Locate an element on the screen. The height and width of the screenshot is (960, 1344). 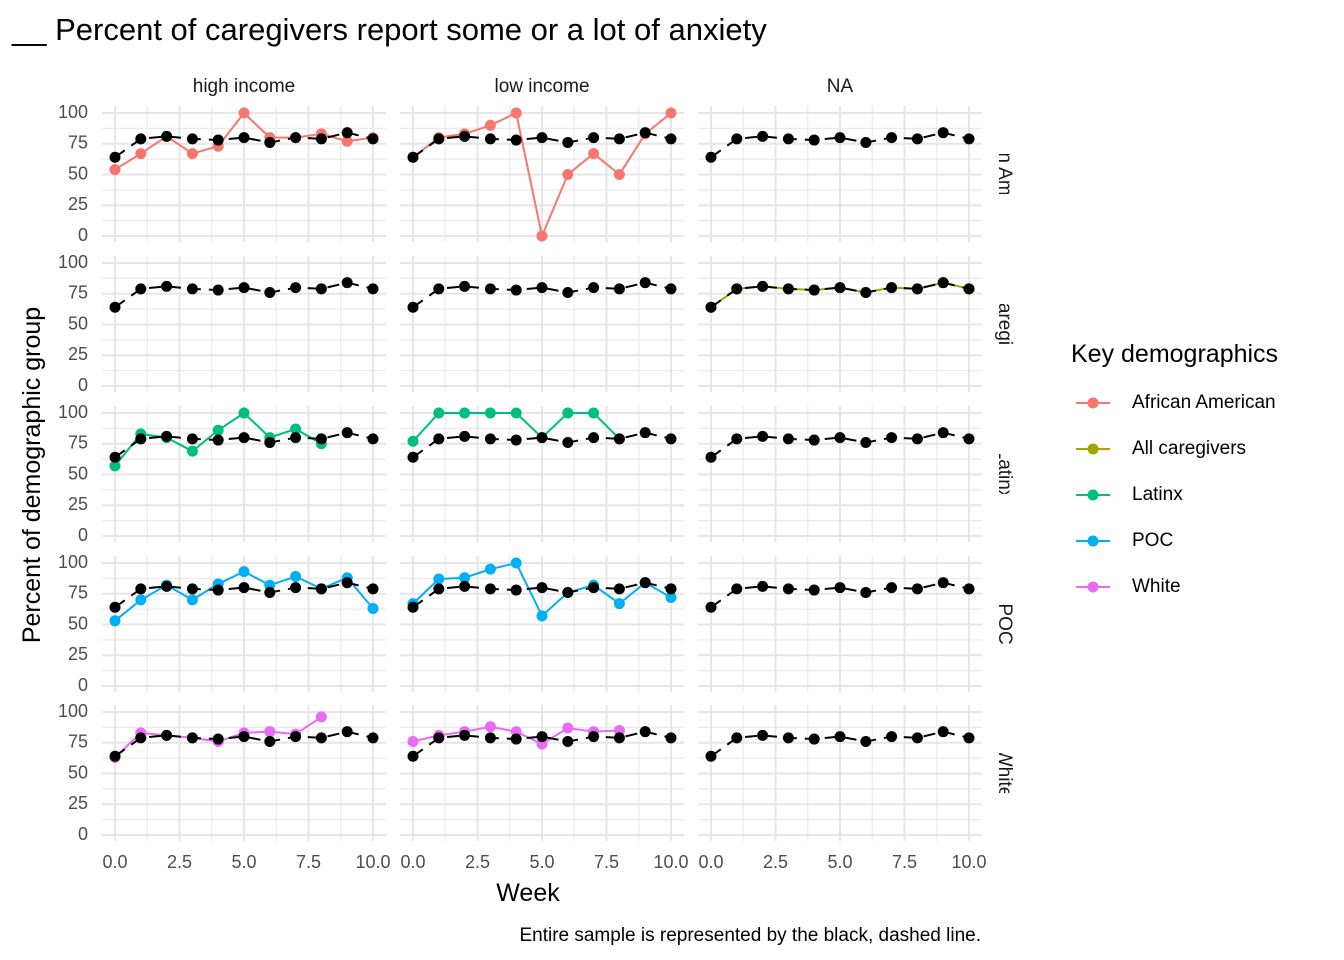
y-tick-label: 100 is located at coordinates (73, 112).